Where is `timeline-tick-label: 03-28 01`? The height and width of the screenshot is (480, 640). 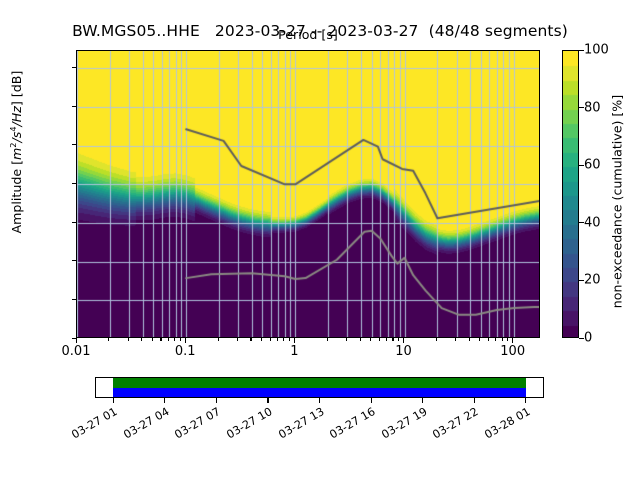 timeline-tick-label: 03-28 01 is located at coordinates (507, 423).